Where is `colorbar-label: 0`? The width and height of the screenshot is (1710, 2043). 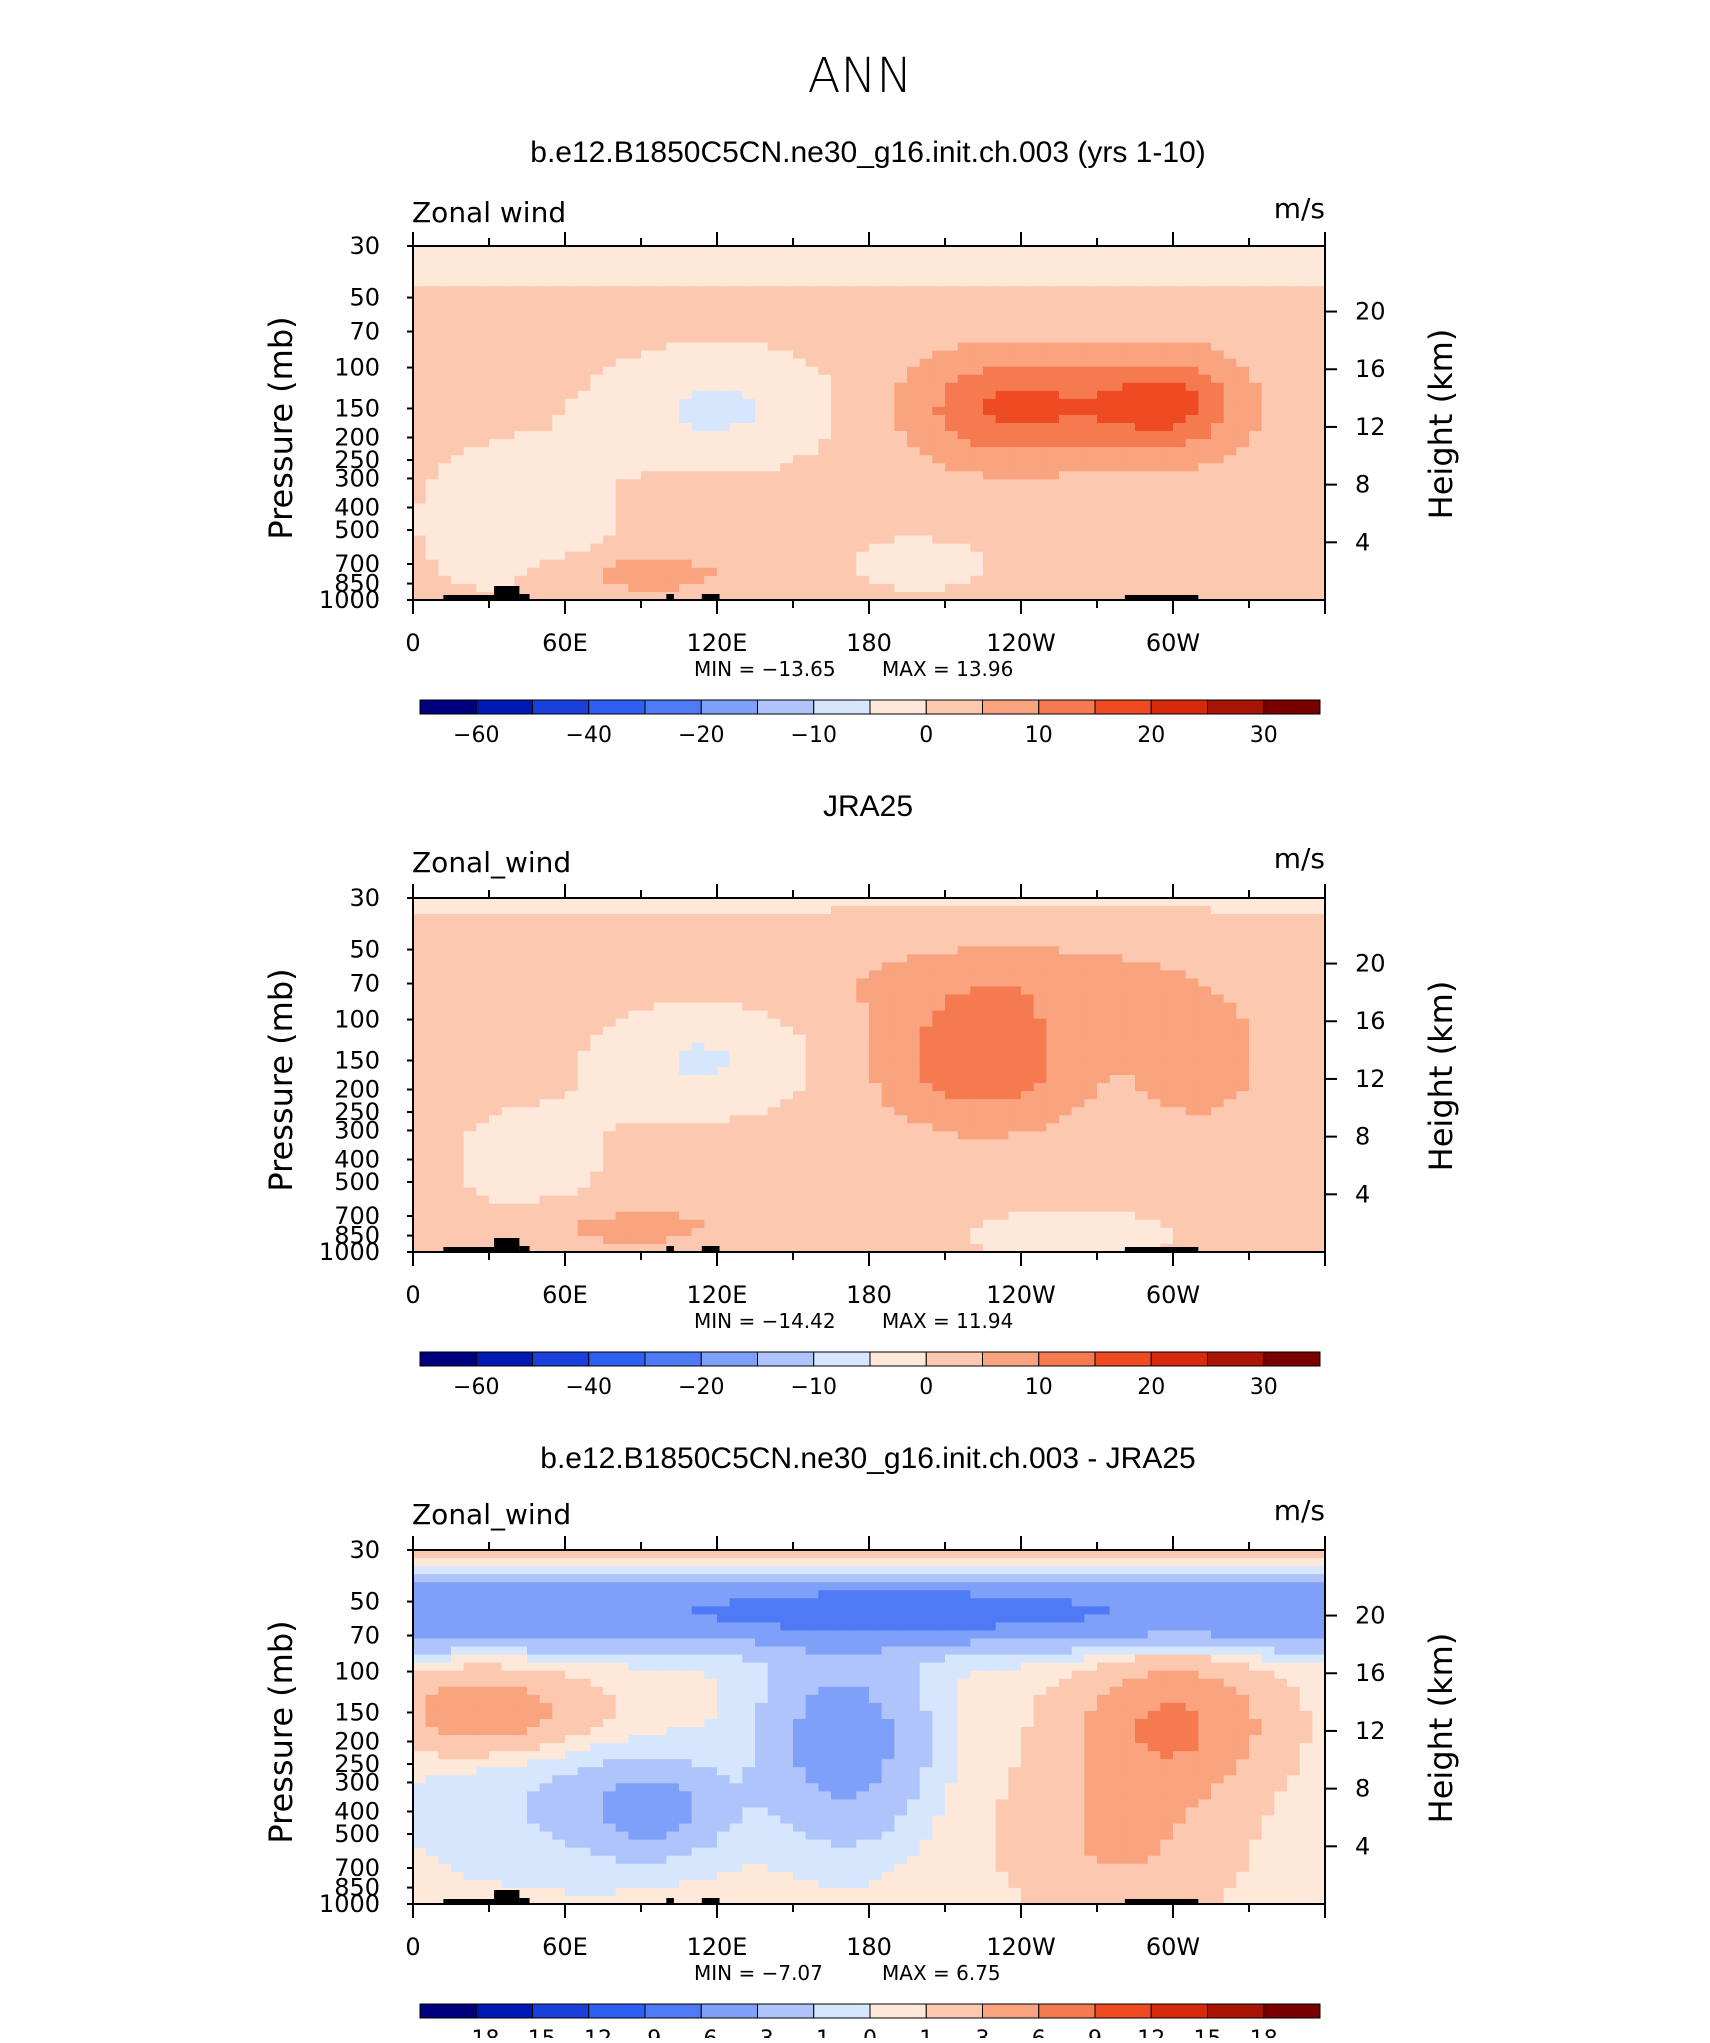
colorbar-label: 0 is located at coordinates (926, 735).